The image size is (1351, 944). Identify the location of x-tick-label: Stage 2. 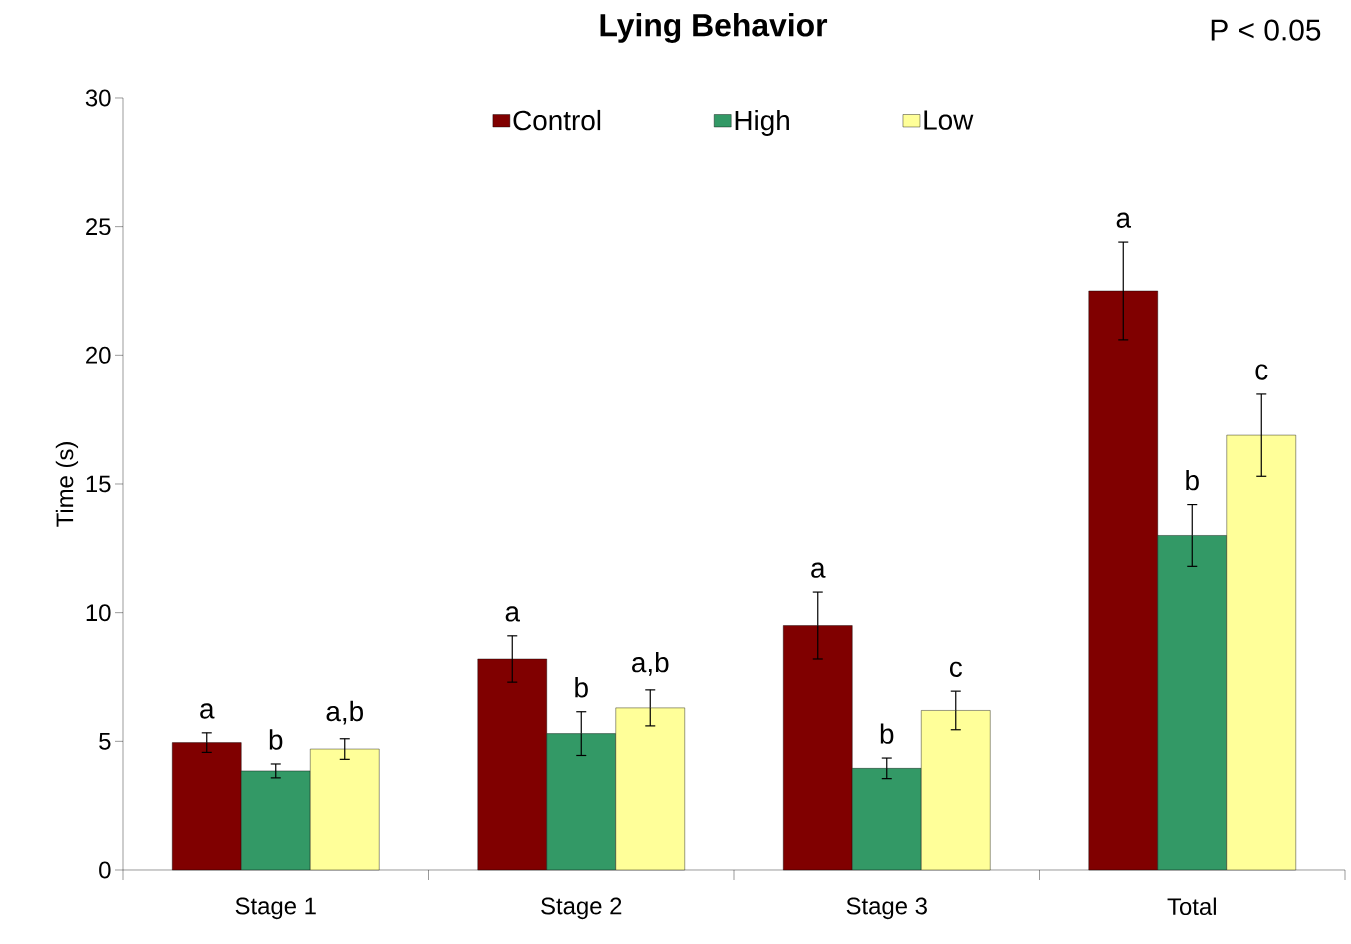
(581, 908).